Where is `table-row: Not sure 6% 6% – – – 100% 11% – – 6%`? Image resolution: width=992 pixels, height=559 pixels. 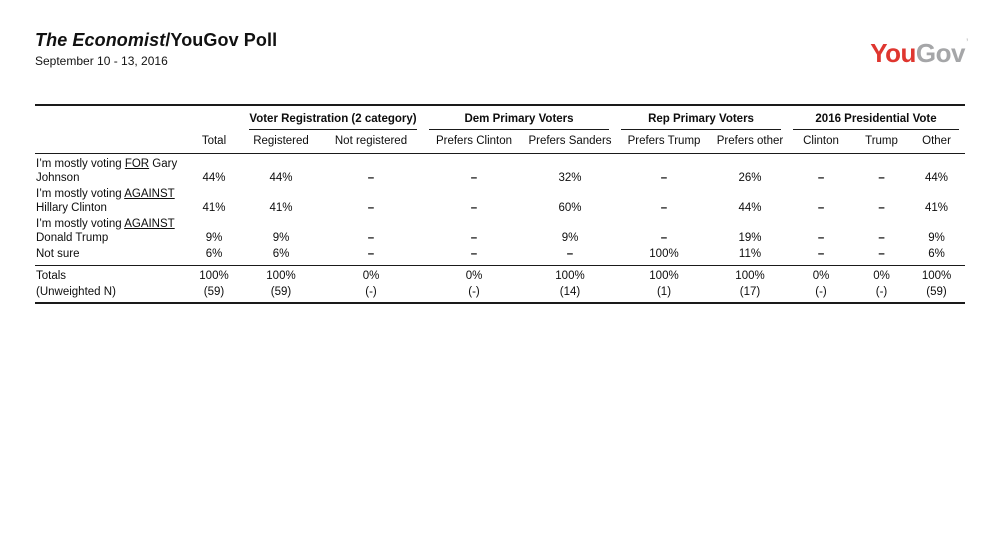
table-row: Not sure 6% 6% – – – 100% 11% – – 6% is located at coordinates (500, 256).